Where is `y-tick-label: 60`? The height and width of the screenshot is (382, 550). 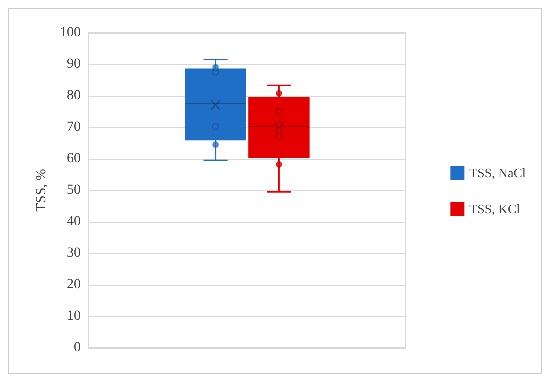 y-tick-label: 60 is located at coordinates (74, 159).